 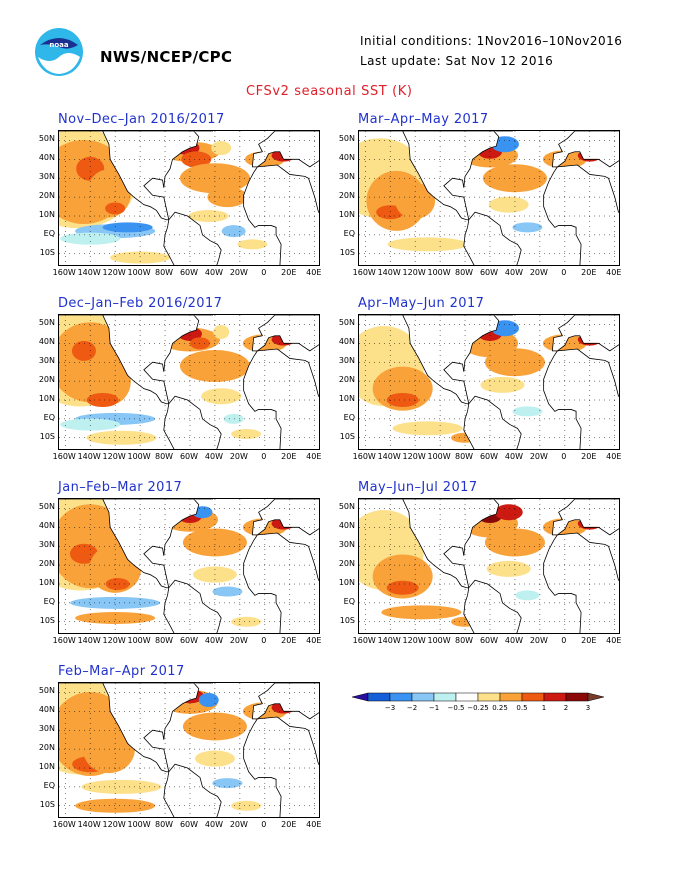 I want to click on colorbar-arrow-high, so click(x=596, y=697).